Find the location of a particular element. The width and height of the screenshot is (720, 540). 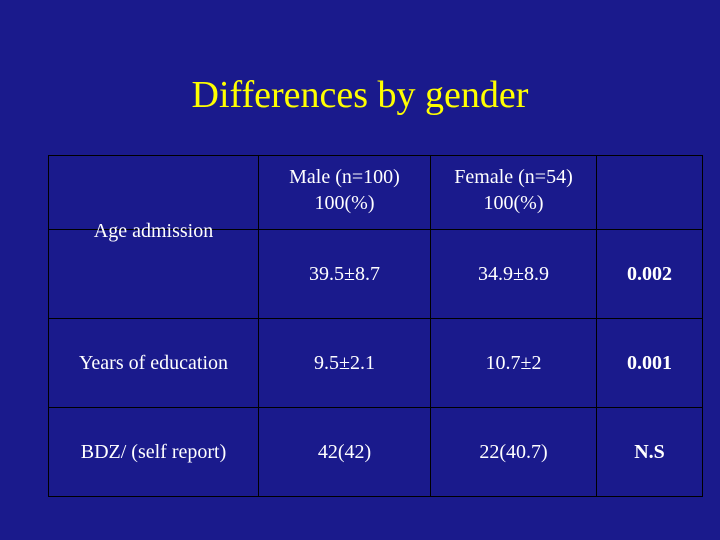

p-value-cell: 0.001 is located at coordinates (649, 363).